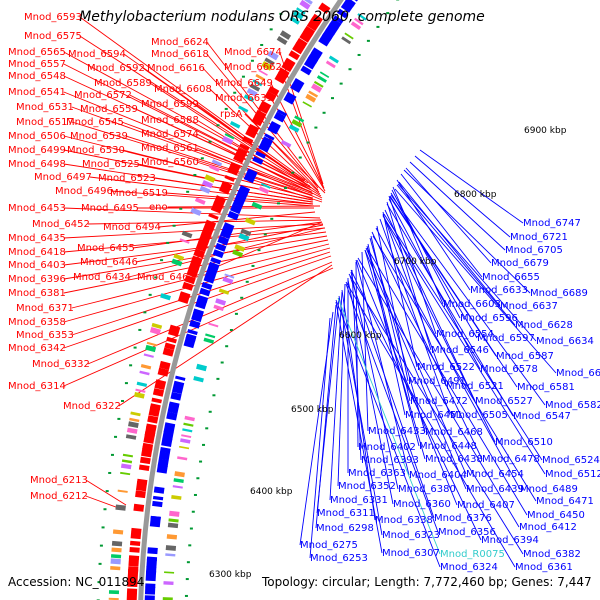  Describe the element at coordinates (180, 42) in the screenshot. I see `gene-label-forward: Mnod_6624` at that location.